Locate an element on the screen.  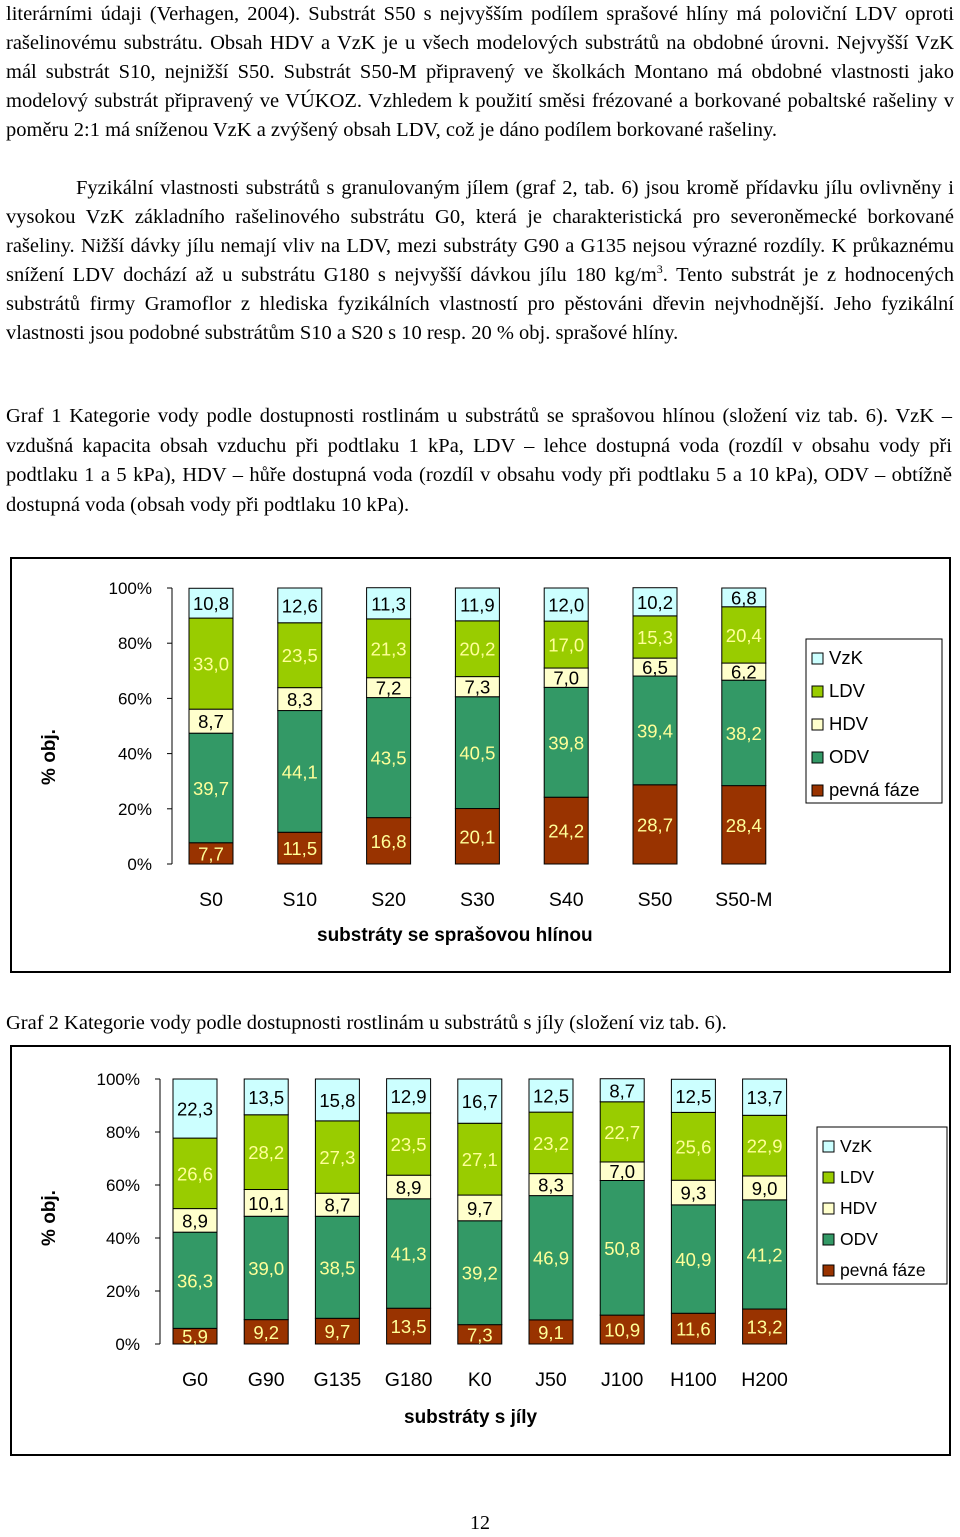
data-label: 10,1 is located at coordinates (266, 1203).